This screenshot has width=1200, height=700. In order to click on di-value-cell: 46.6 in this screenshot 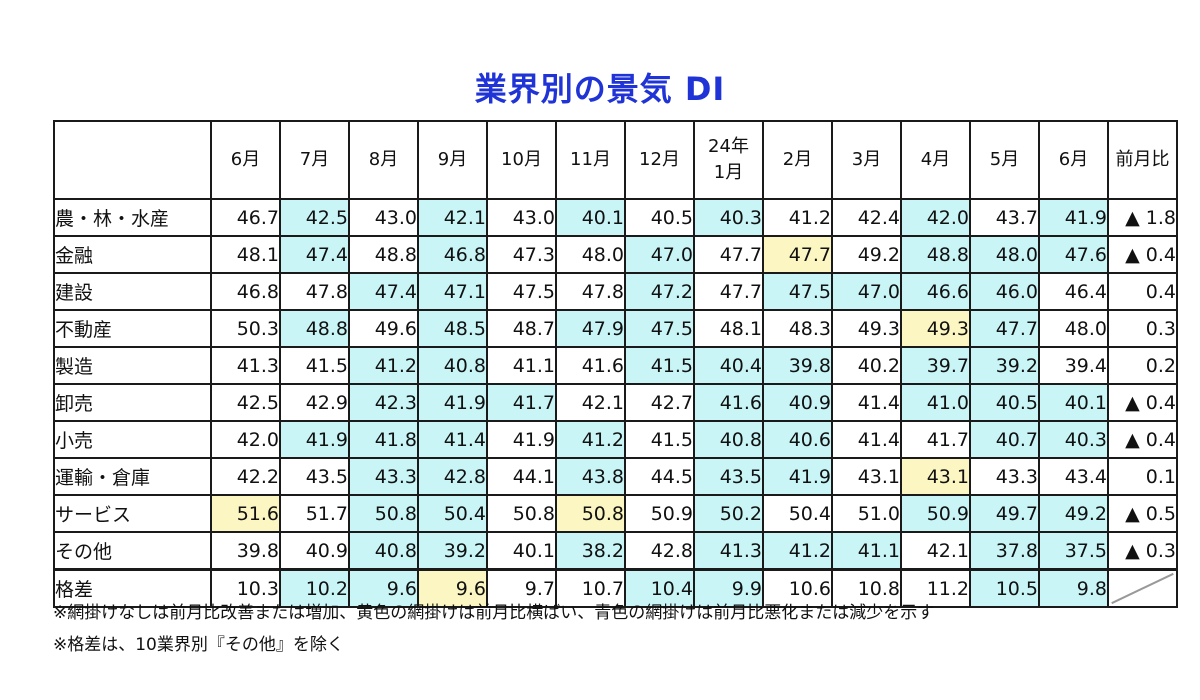, I will do `click(935, 291)`.